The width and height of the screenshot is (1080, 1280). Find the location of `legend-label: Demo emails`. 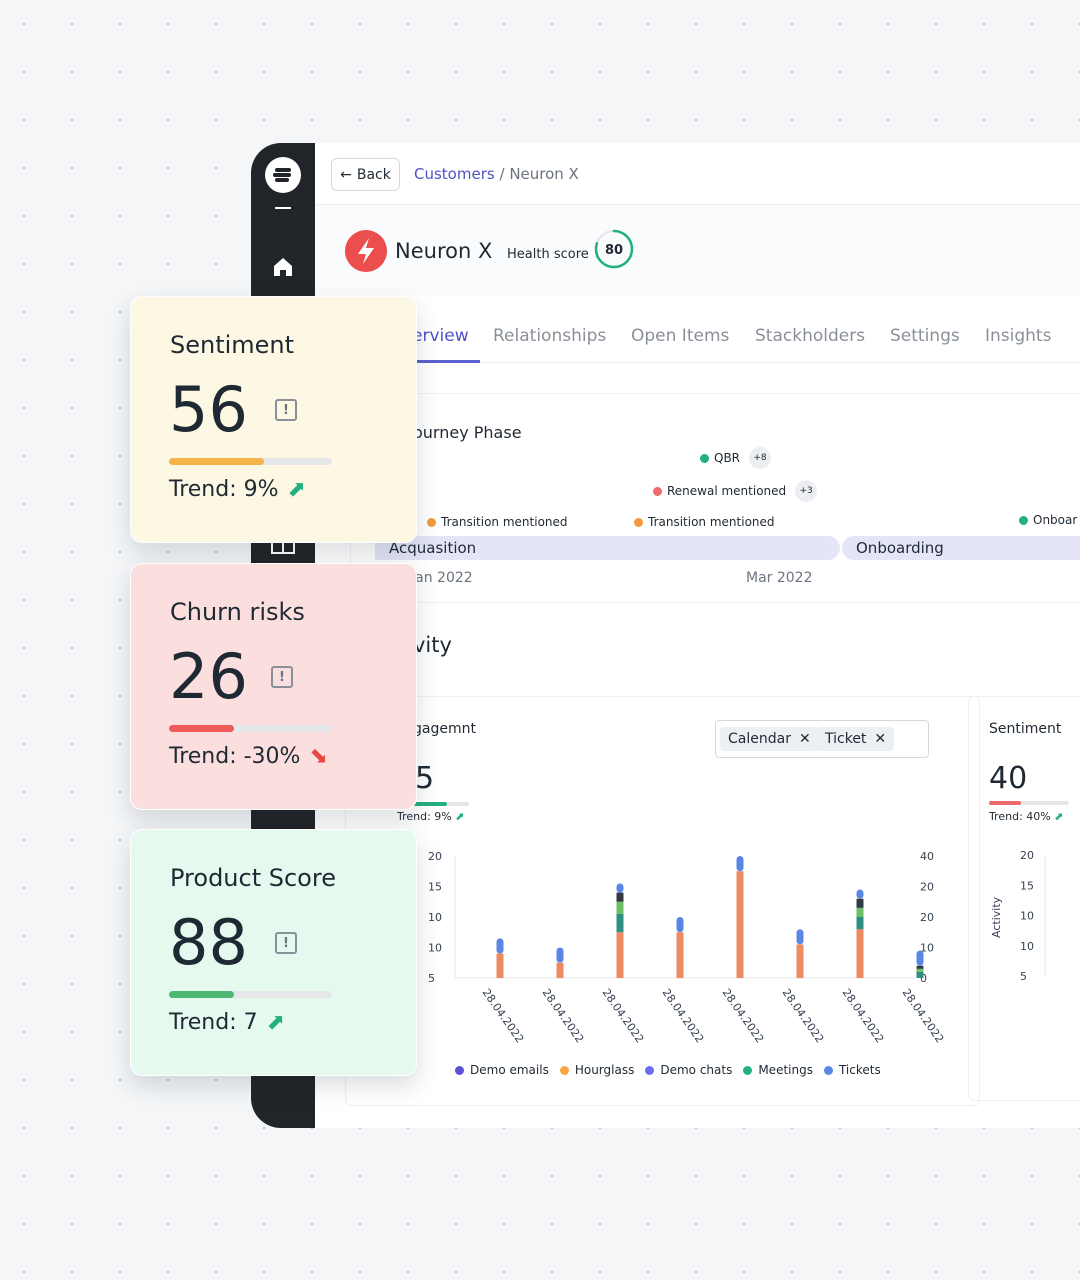

legend-label: Demo emails is located at coordinates (509, 1070).